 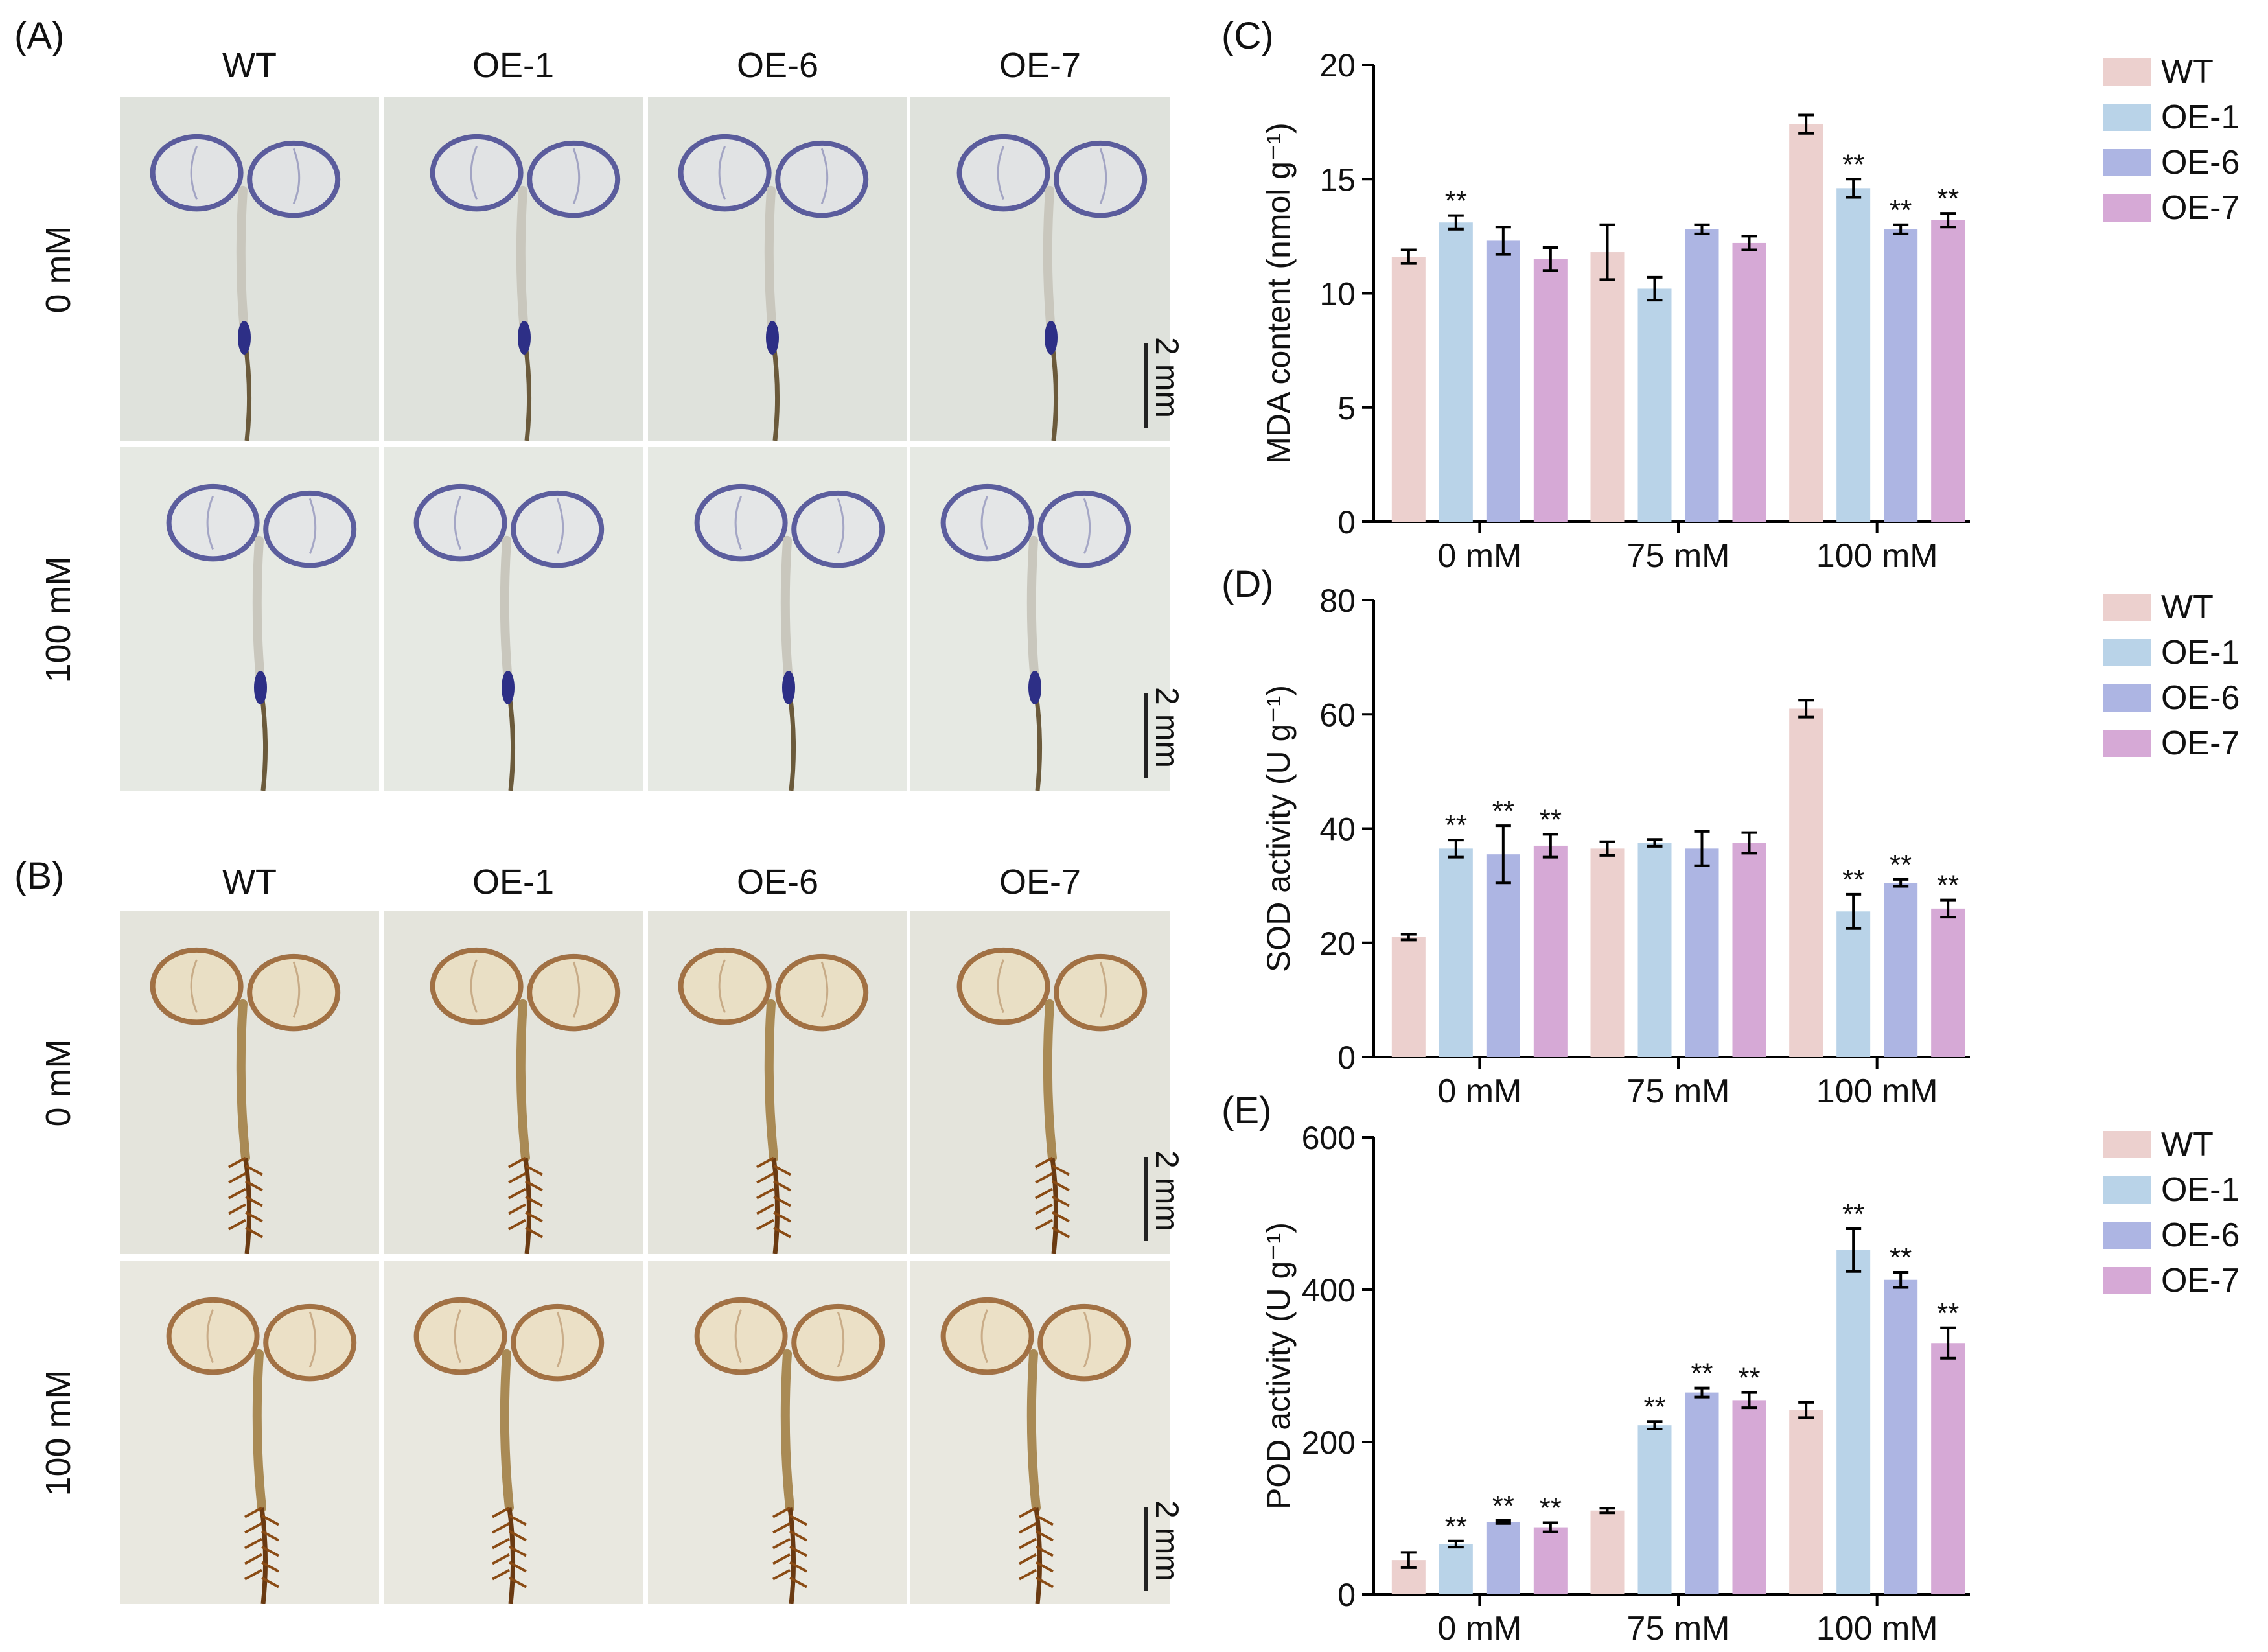 I want to click on seedling-panelA12, so click(x=789, y=637).